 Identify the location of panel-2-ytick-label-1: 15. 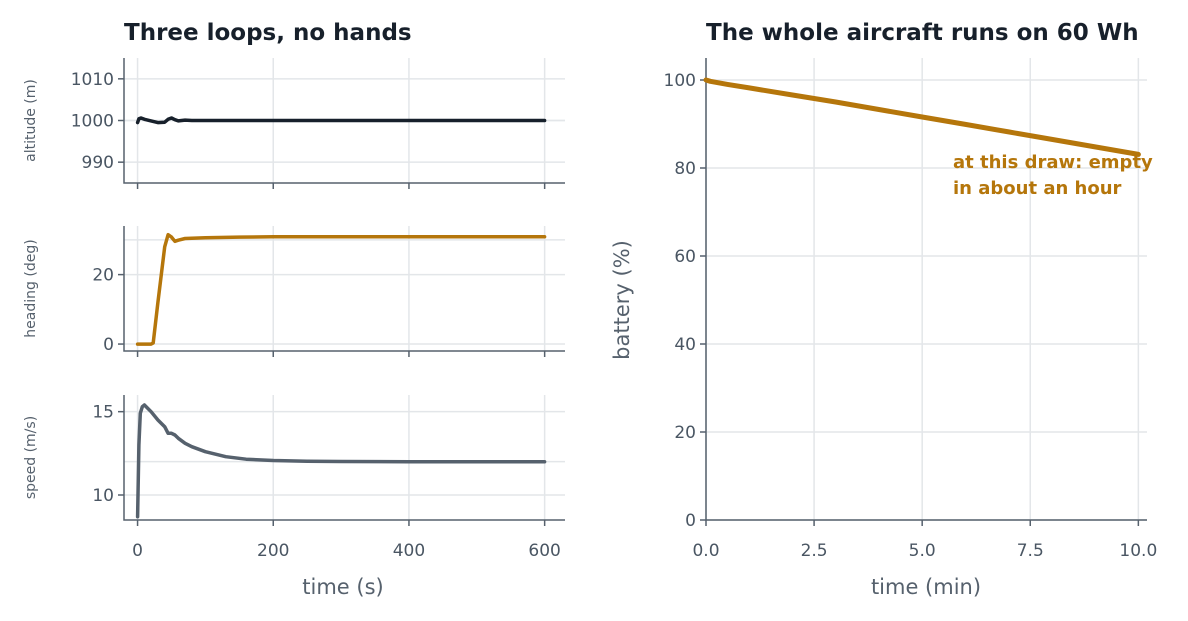
(103, 413).